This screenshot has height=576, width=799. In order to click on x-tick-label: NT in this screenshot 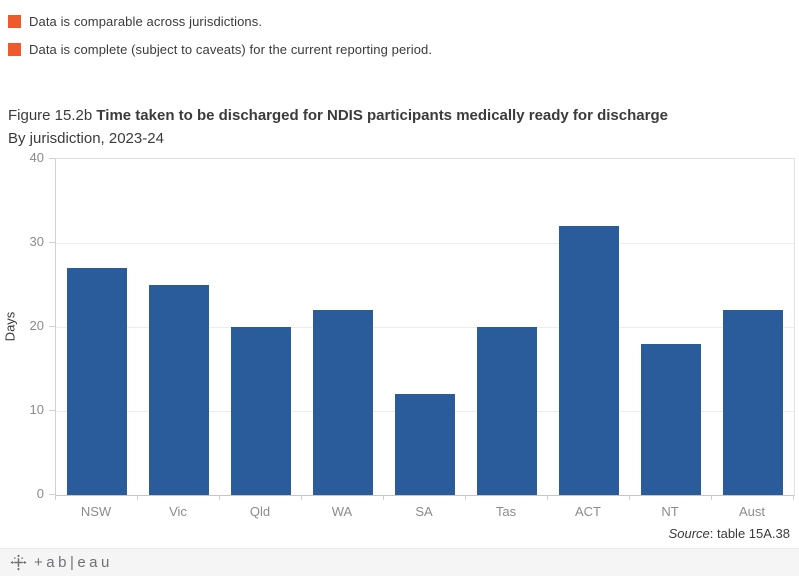, I will do `click(670, 511)`.